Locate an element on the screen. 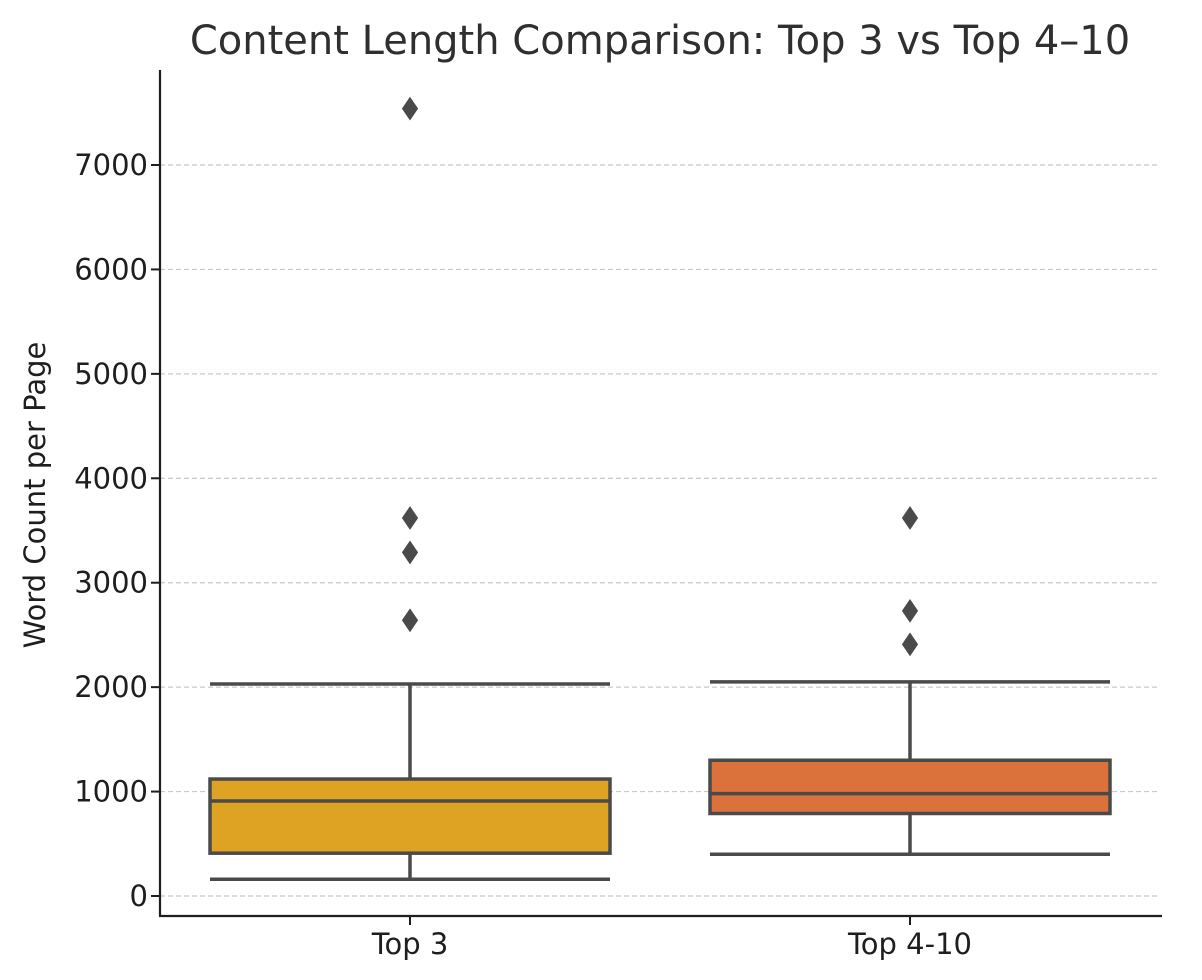 The image size is (1202, 980). y-ticks: 0 1000 2000 3000 4000 5000 6000 7000 is located at coordinates (117, 530).